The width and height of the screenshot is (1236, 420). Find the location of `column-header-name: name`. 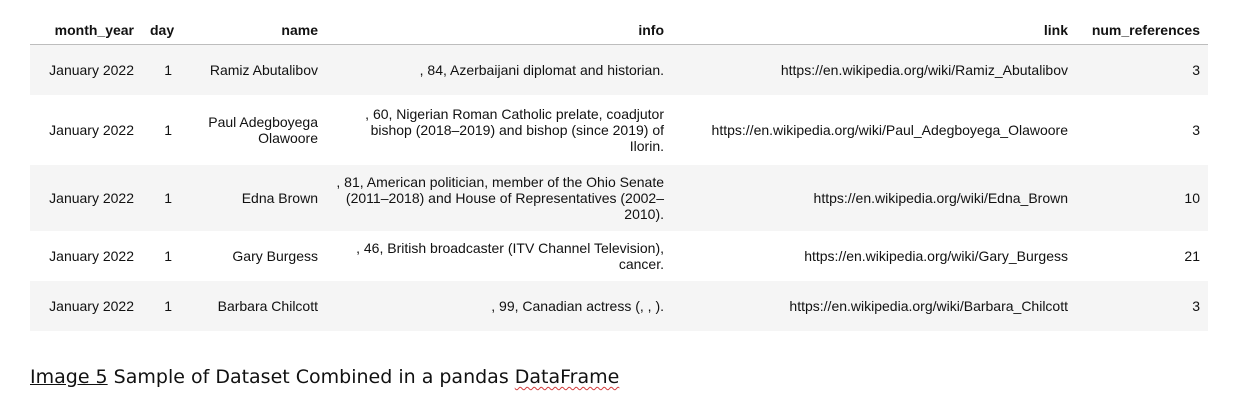

column-header-name: name is located at coordinates (253, 30).